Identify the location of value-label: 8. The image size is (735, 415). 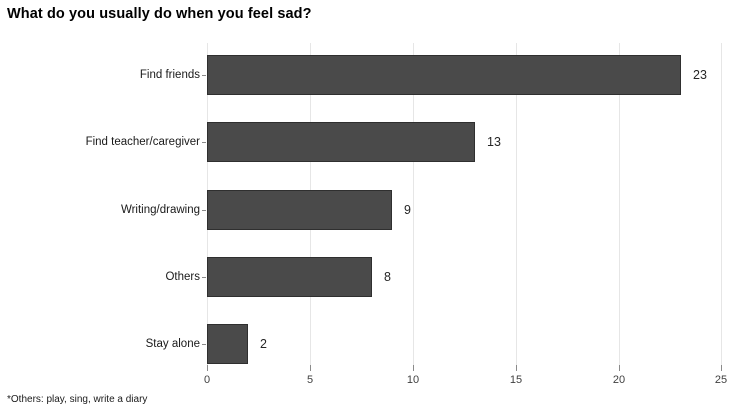
(387, 277).